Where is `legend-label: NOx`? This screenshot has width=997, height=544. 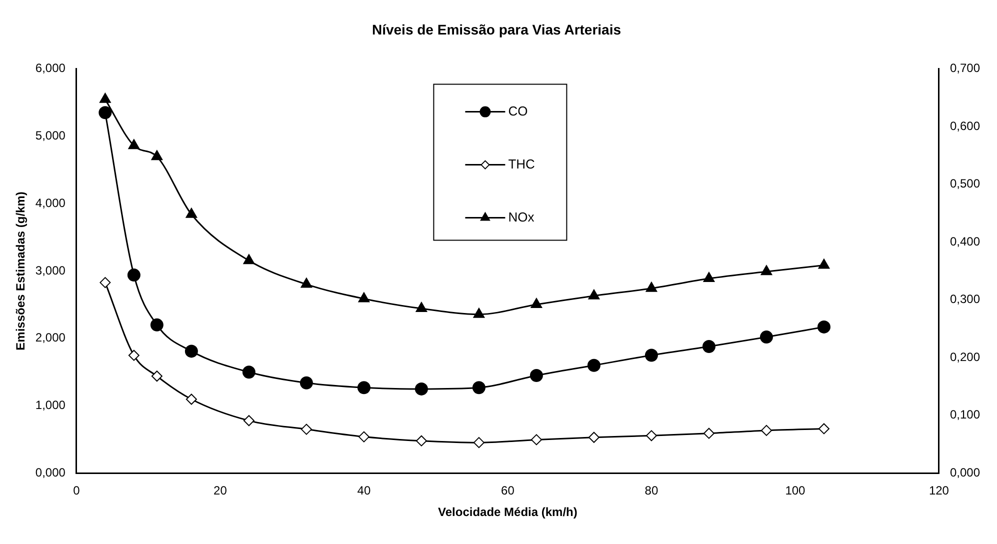 legend-label: NOx is located at coordinates (521, 216).